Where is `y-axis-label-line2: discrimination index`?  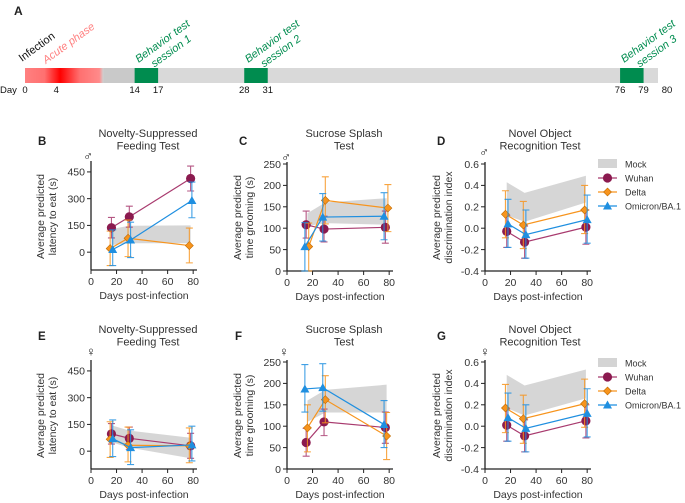 y-axis-label-line2: discrimination index is located at coordinates (449, 217).